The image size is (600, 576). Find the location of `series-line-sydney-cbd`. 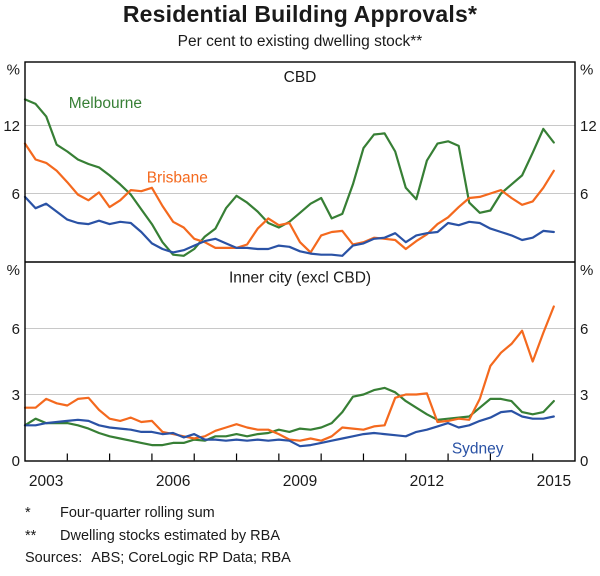

series-line-sydney-cbd is located at coordinates (289, 226).